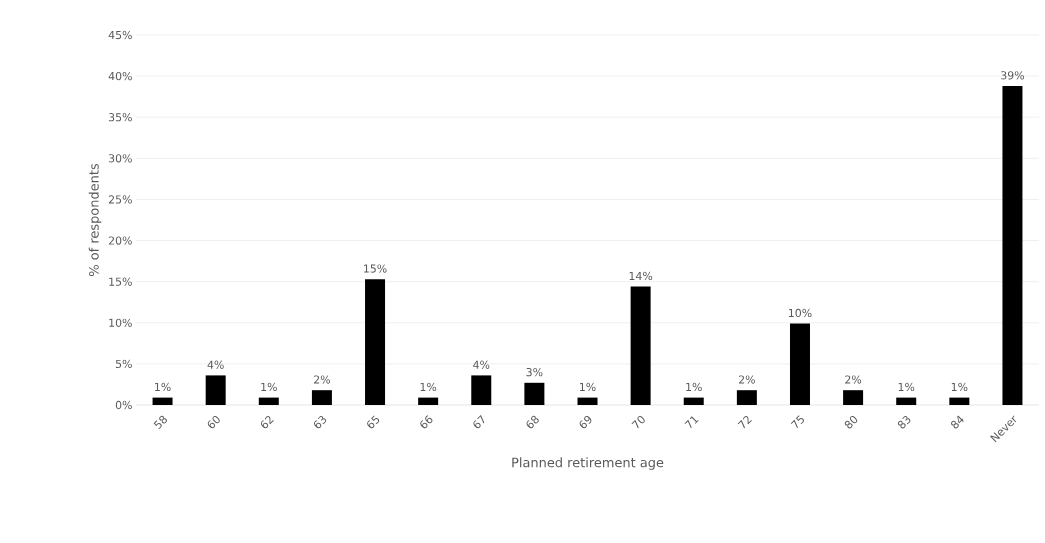 This screenshot has width=1045, height=543. I want to click on data-label: 39%, so click(1013, 75).